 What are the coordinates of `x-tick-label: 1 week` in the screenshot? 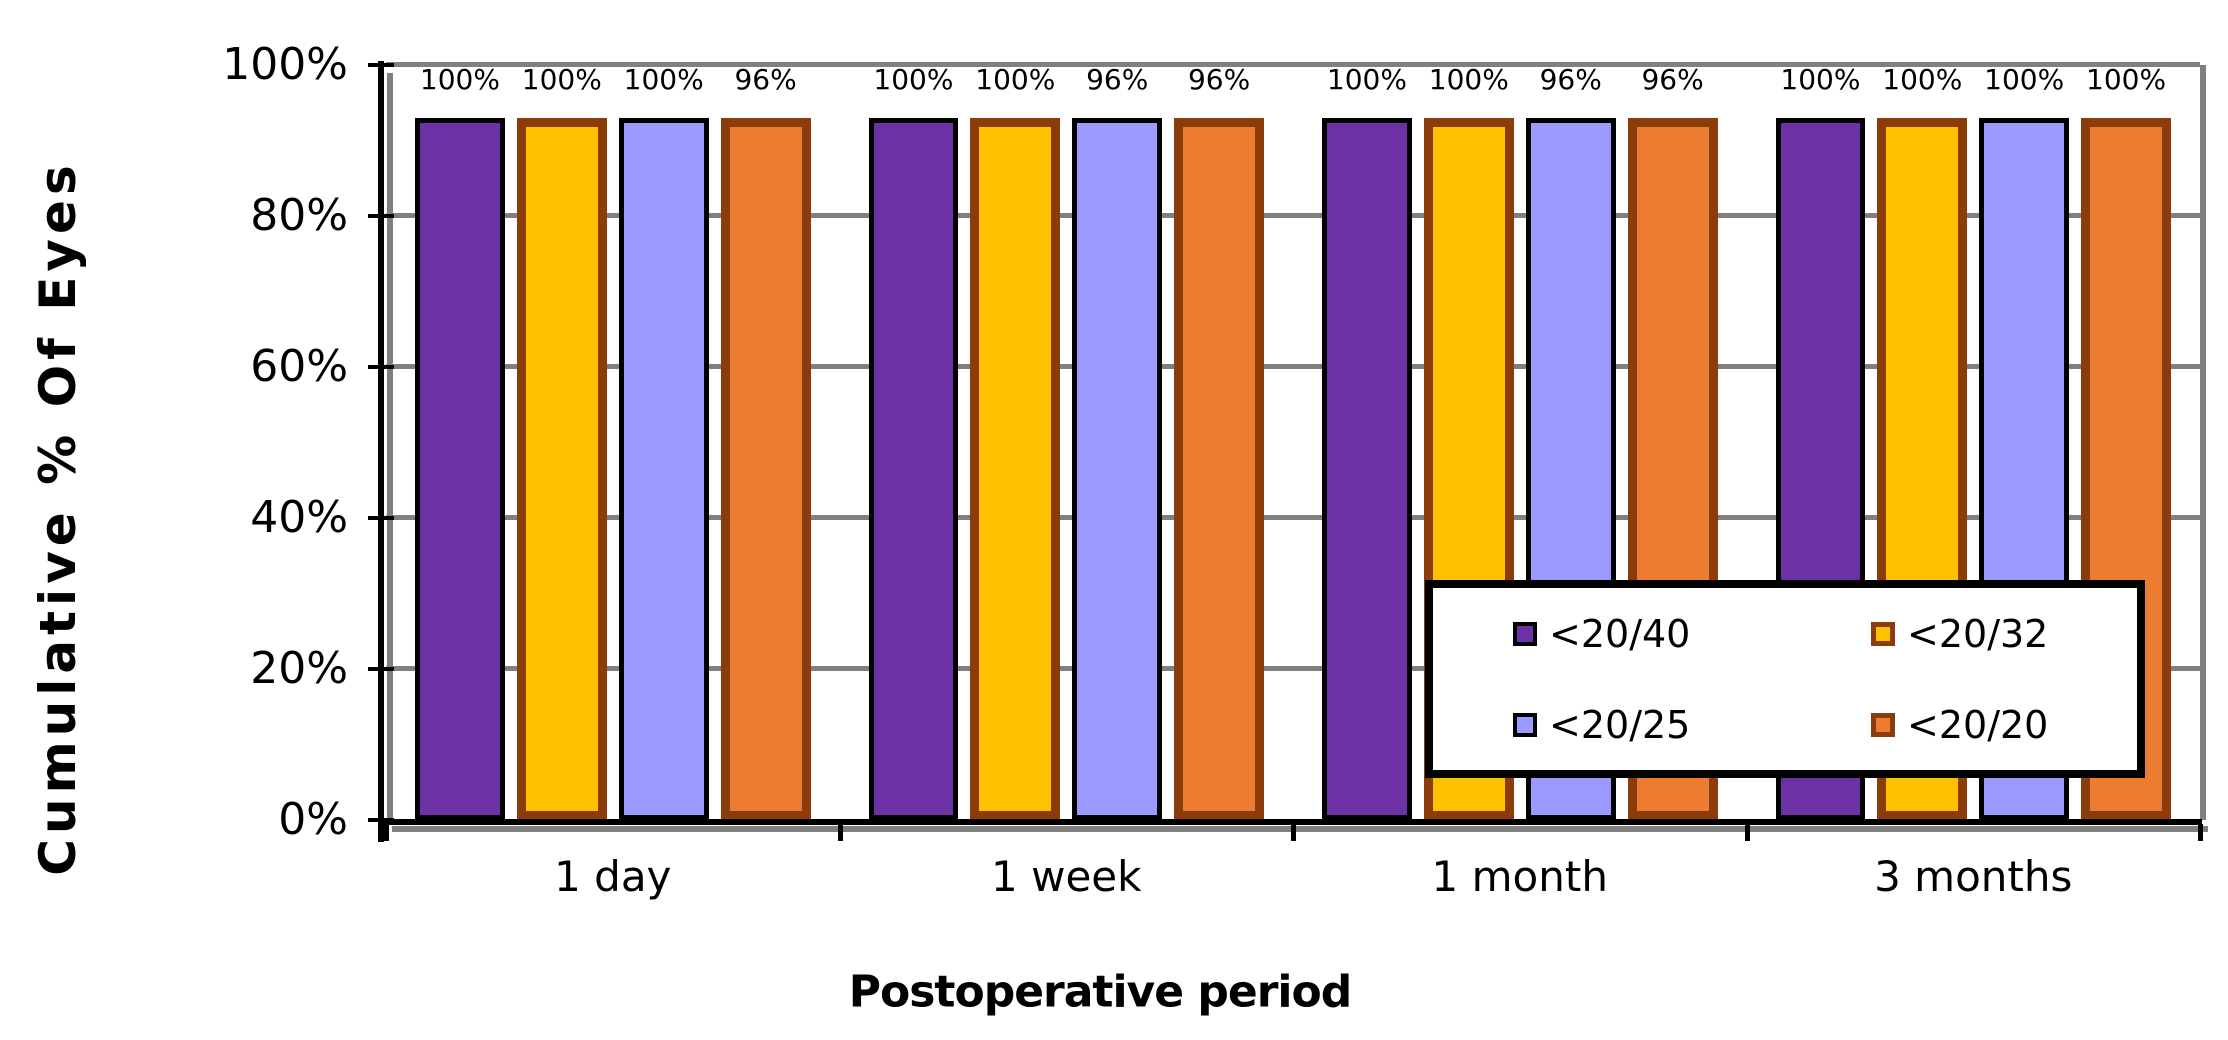 It's located at (1066, 876).